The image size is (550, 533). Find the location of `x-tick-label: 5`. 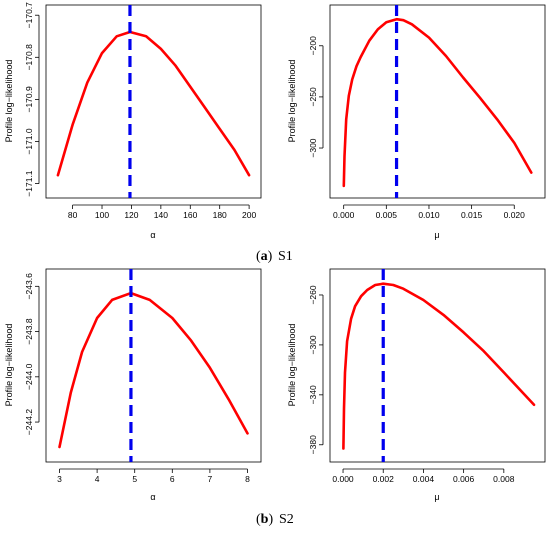

x-tick-label: 5 is located at coordinates (134, 479).